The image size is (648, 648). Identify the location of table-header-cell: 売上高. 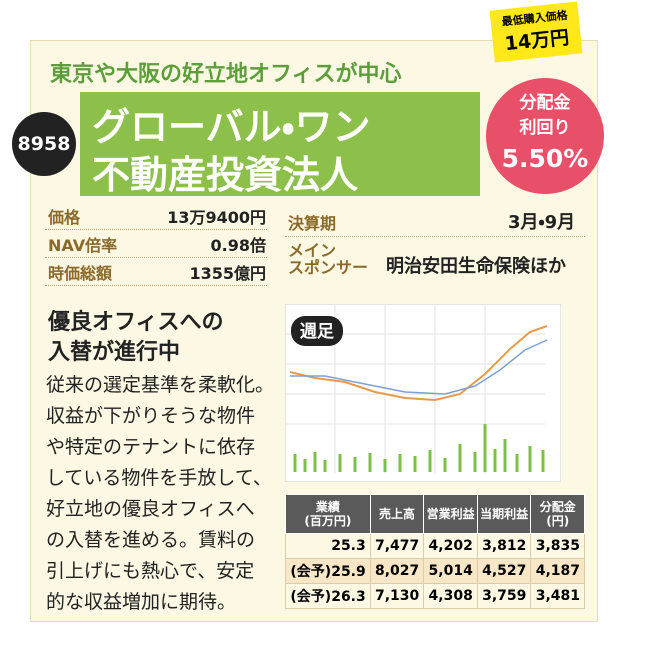
(397, 514).